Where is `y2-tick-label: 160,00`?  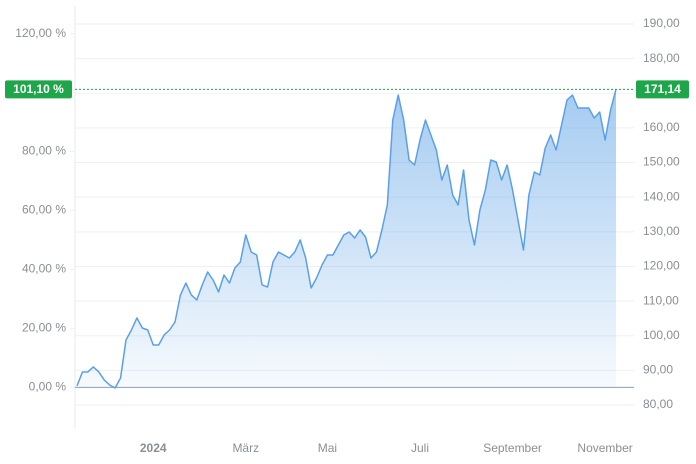
y2-tick-label: 160,00 is located at coordinates (661, 127).